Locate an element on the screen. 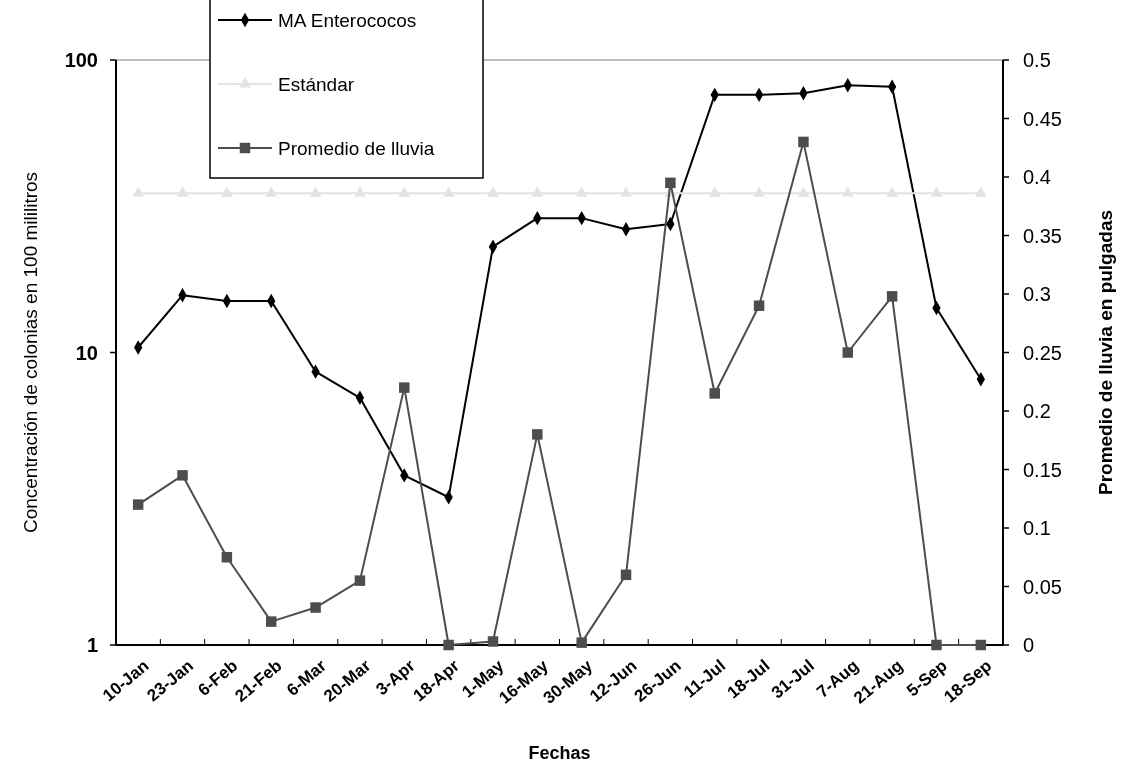 The width and height of the screenshot is (1131, 763). legend-label: MA Enterococos is located at coordinates (347, 20).